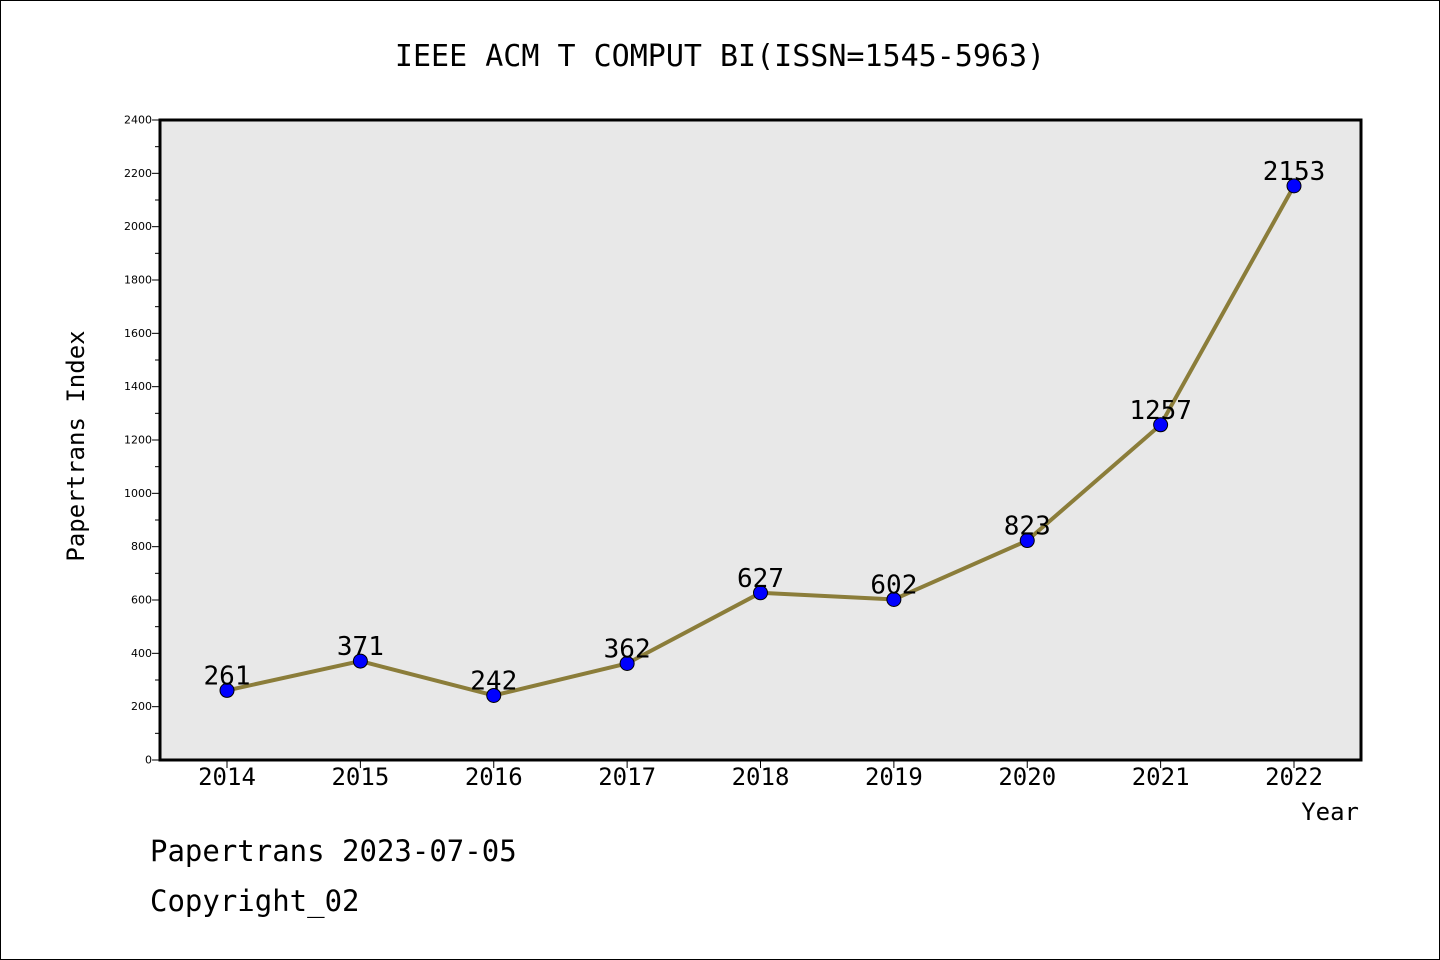 This screenshot has height=960, width=1440. I want to click on x-tick-label: 2015, so click(360, 777).